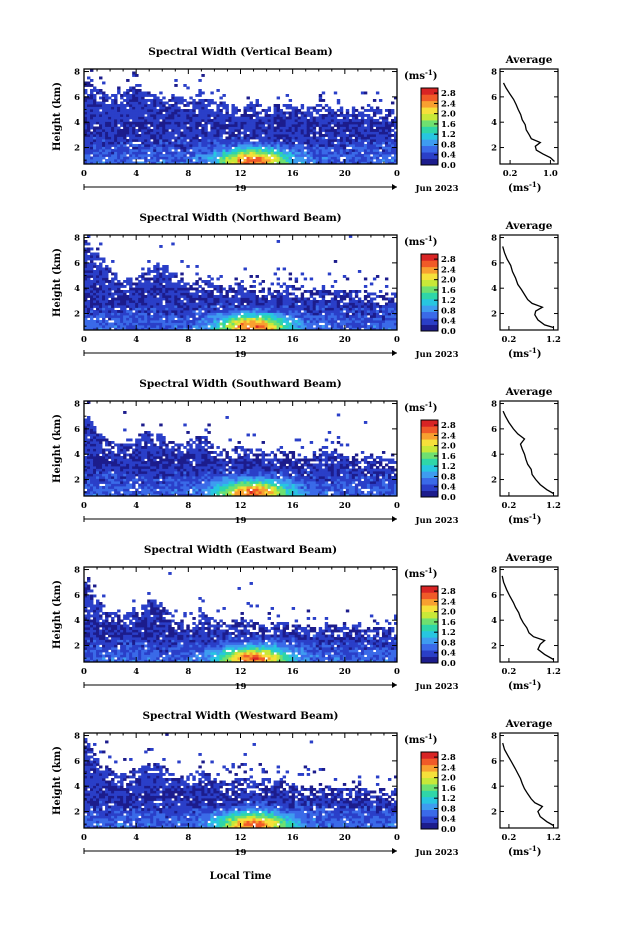 This screenshot has height=929, width=618. I want to click on colorbar-unit-exp: -1, so click(429, 72).